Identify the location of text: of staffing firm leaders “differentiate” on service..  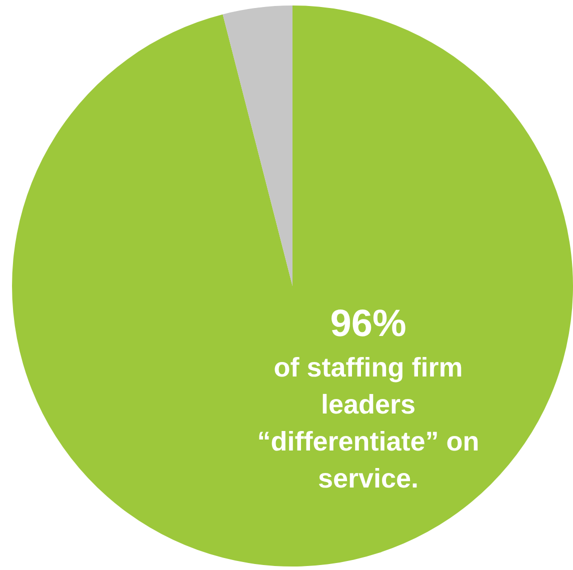
(368, 423).